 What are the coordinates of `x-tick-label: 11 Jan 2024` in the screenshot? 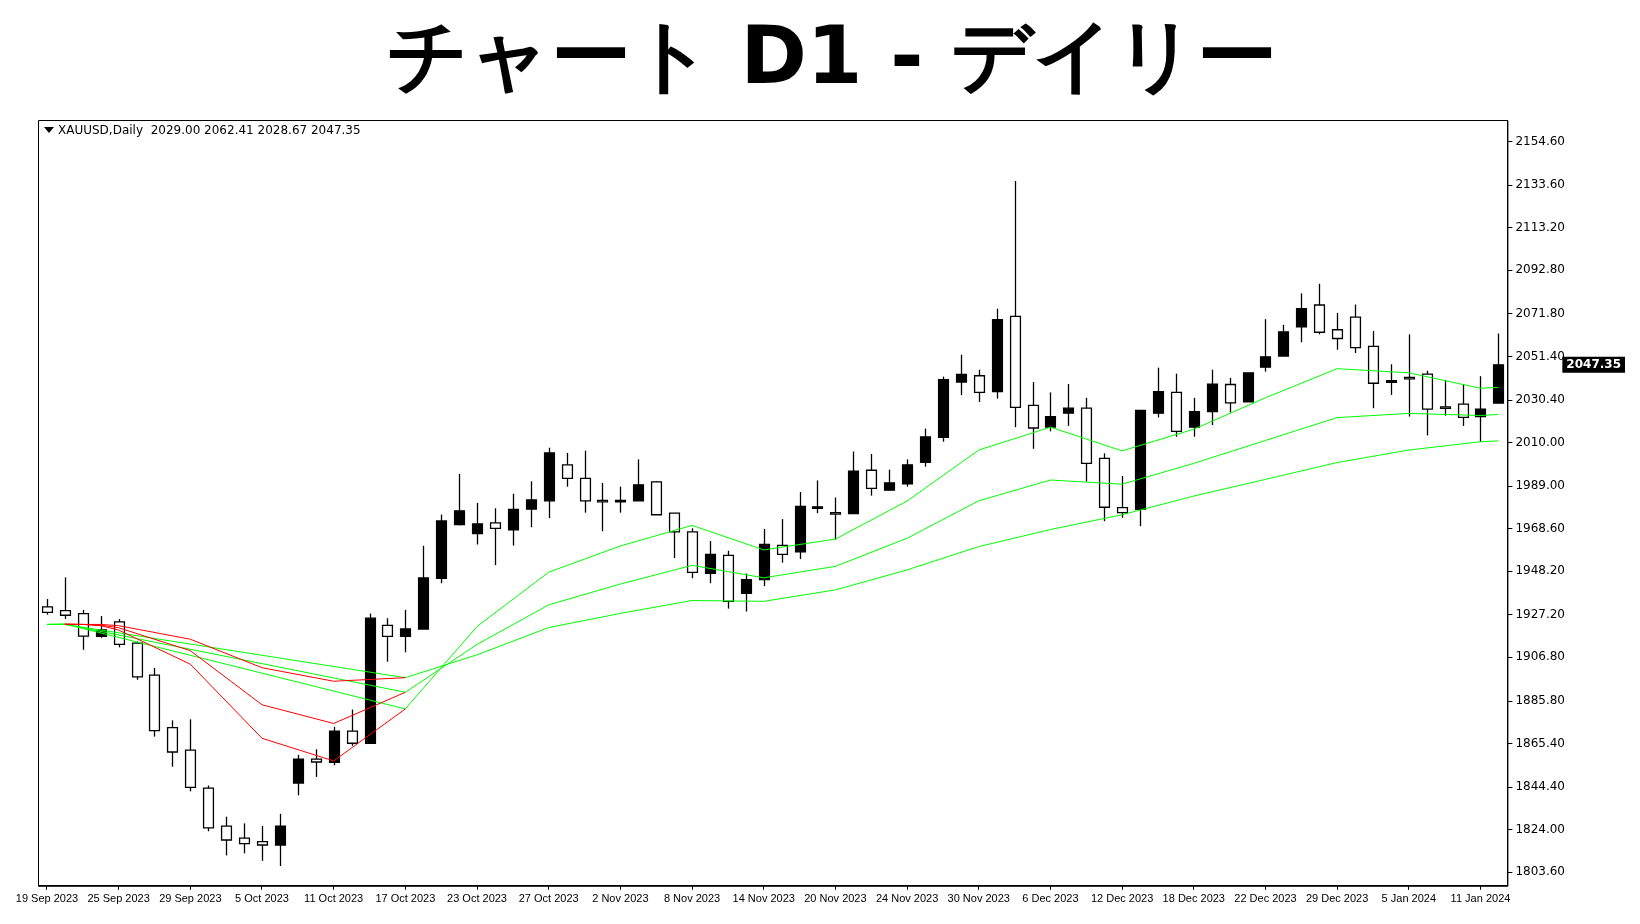 It's located at (1480, 898).